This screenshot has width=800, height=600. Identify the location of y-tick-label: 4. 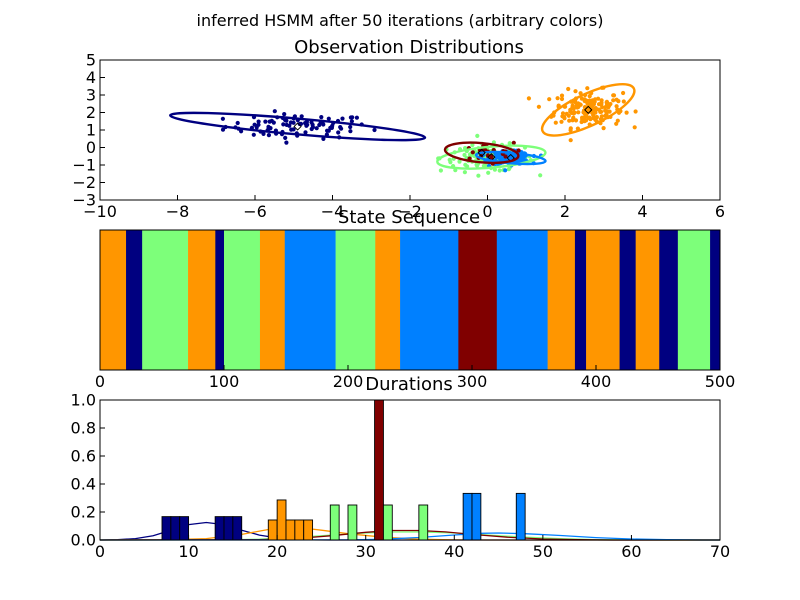
(91, 77).